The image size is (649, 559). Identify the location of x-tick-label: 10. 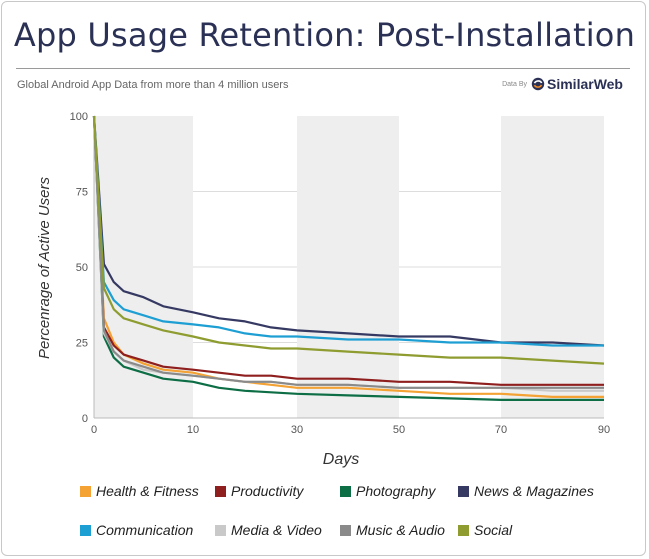
(193, 430).